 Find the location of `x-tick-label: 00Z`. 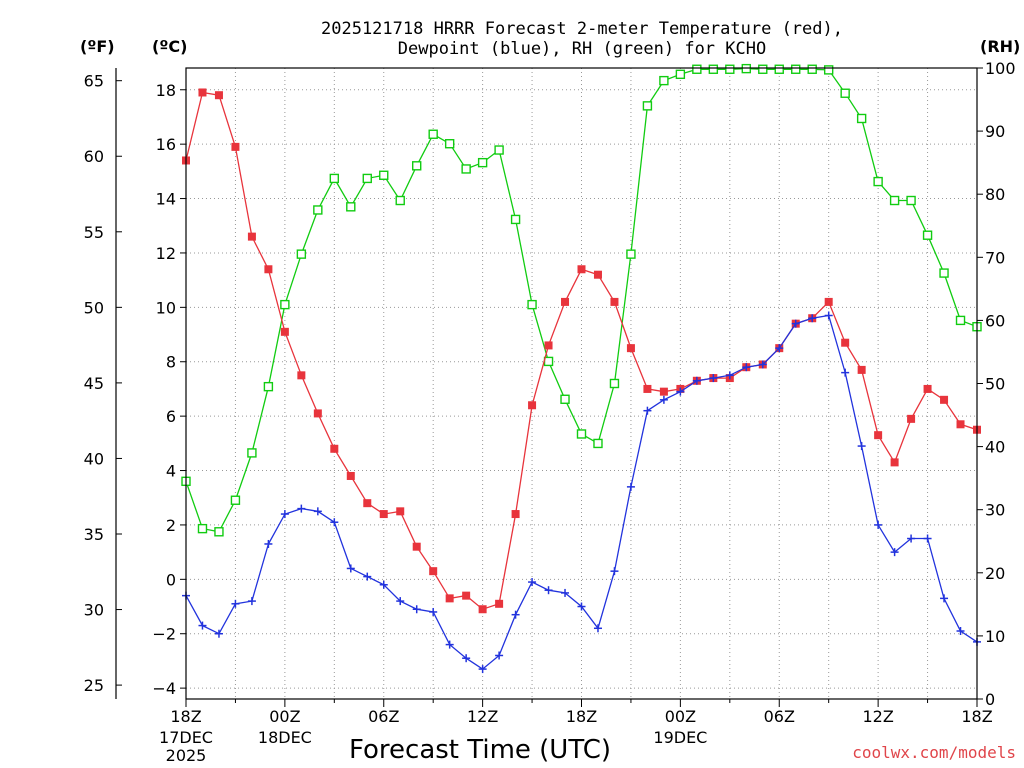

x-tick-label: 00Z is located at coordinates (680, 716).